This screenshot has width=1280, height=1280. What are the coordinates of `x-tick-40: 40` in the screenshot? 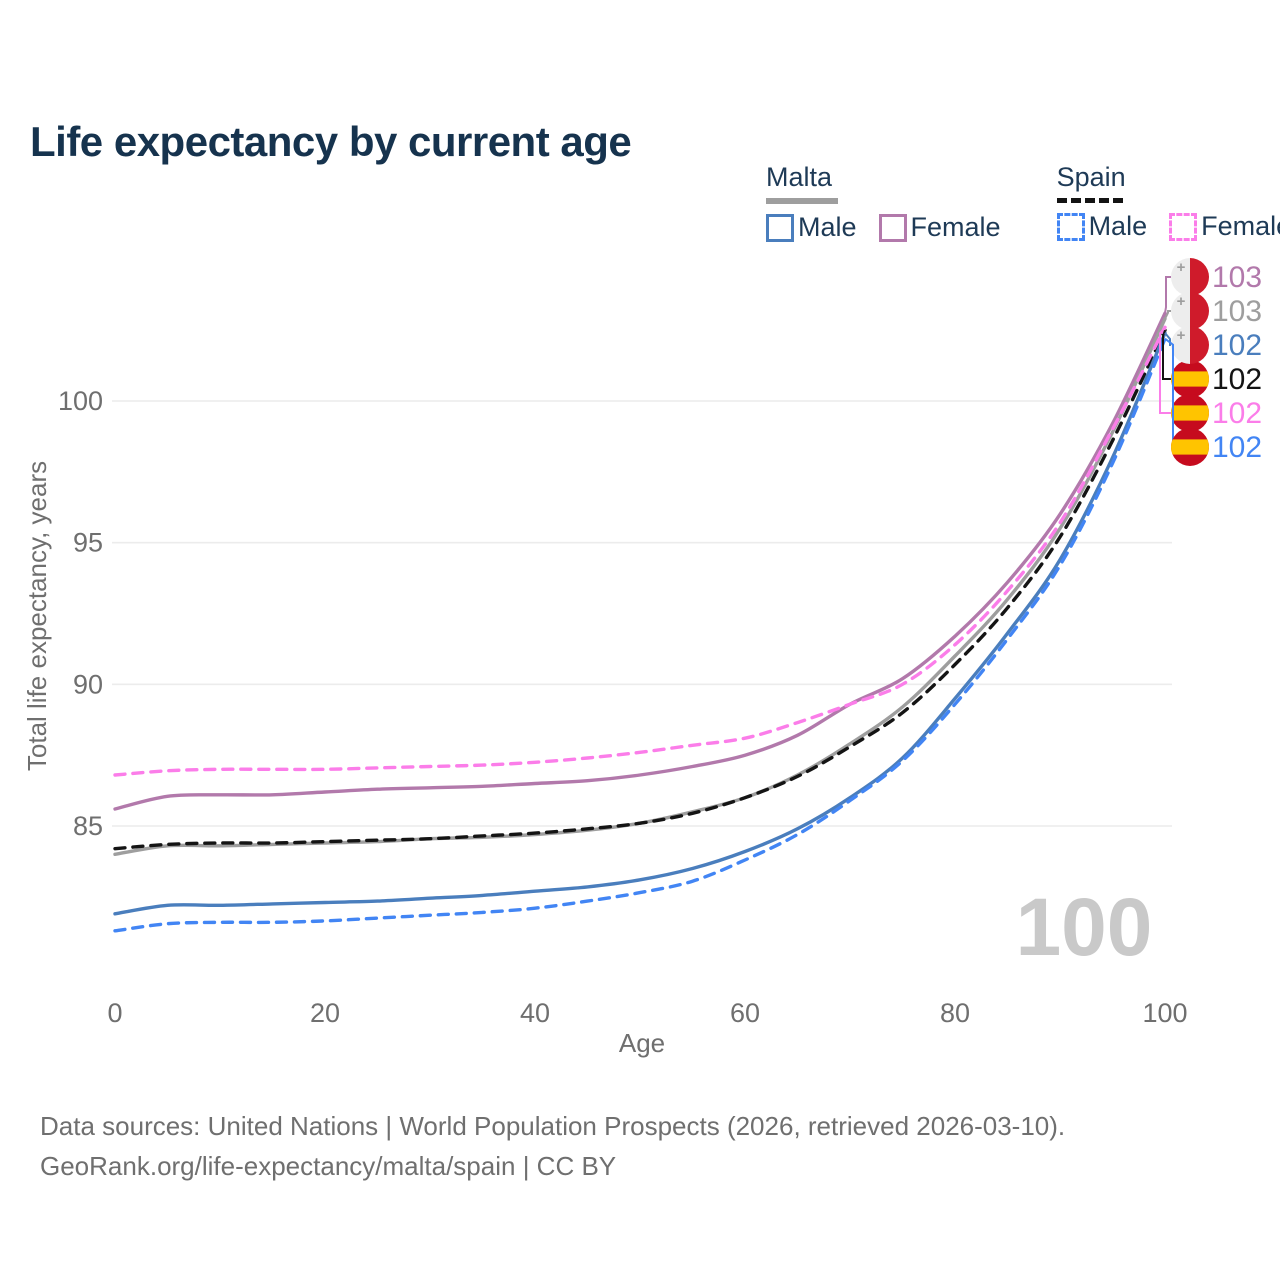 It's located at (535, 1013).